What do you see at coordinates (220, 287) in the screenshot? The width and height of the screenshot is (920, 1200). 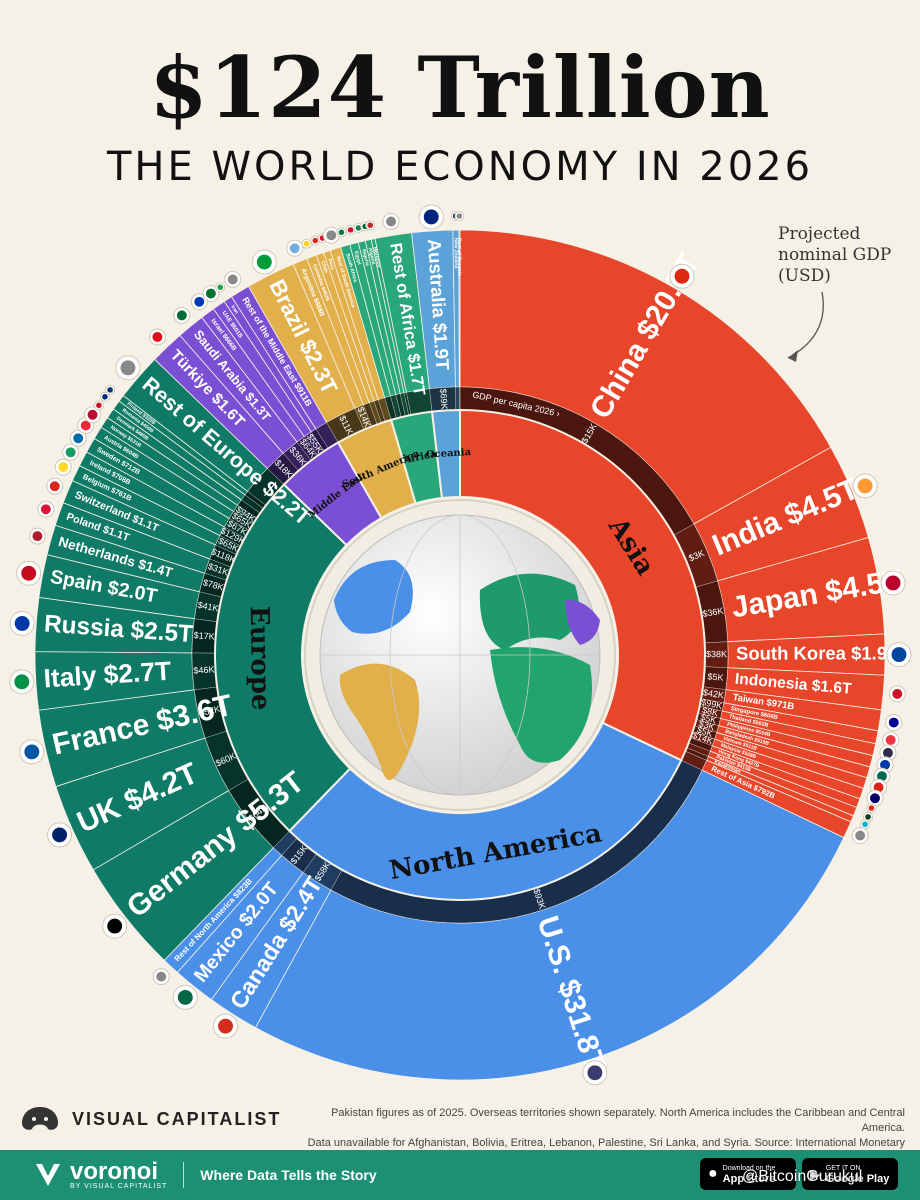 I see `flag-iran-icon` at bounding box center [220, 287].